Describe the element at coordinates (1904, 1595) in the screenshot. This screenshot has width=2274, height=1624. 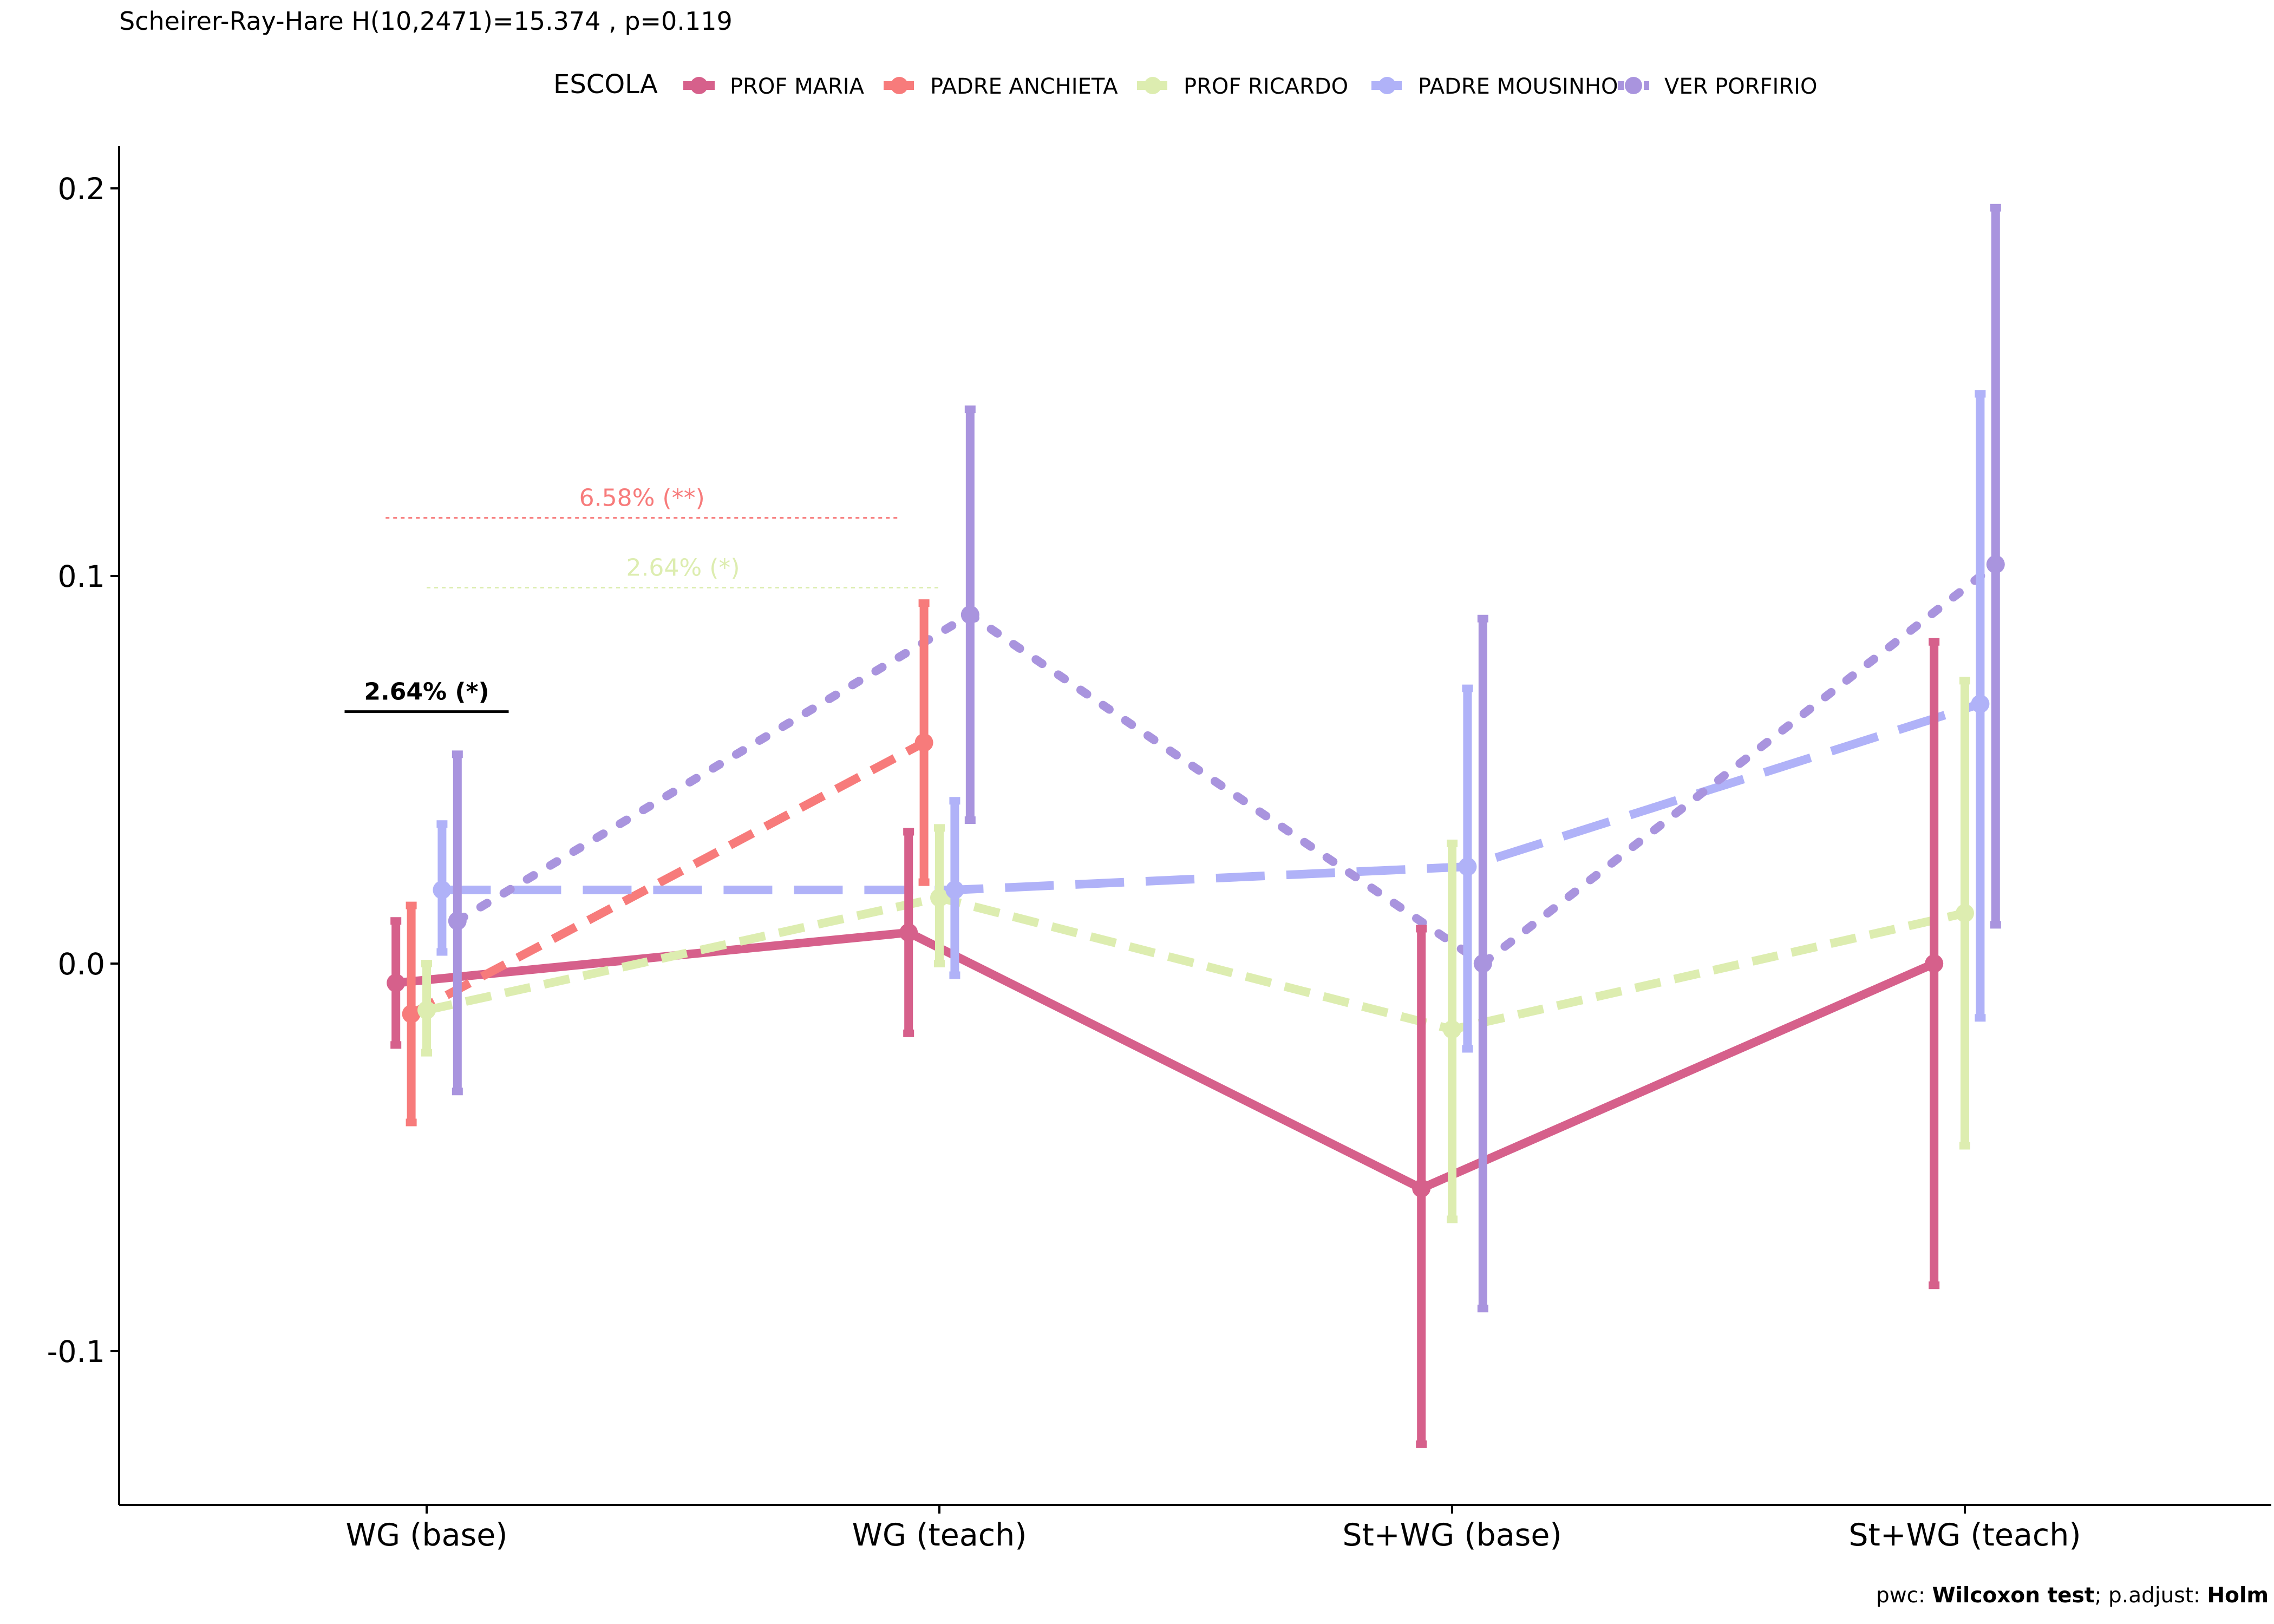
I see `caption-prefix: pwc:` at that location.